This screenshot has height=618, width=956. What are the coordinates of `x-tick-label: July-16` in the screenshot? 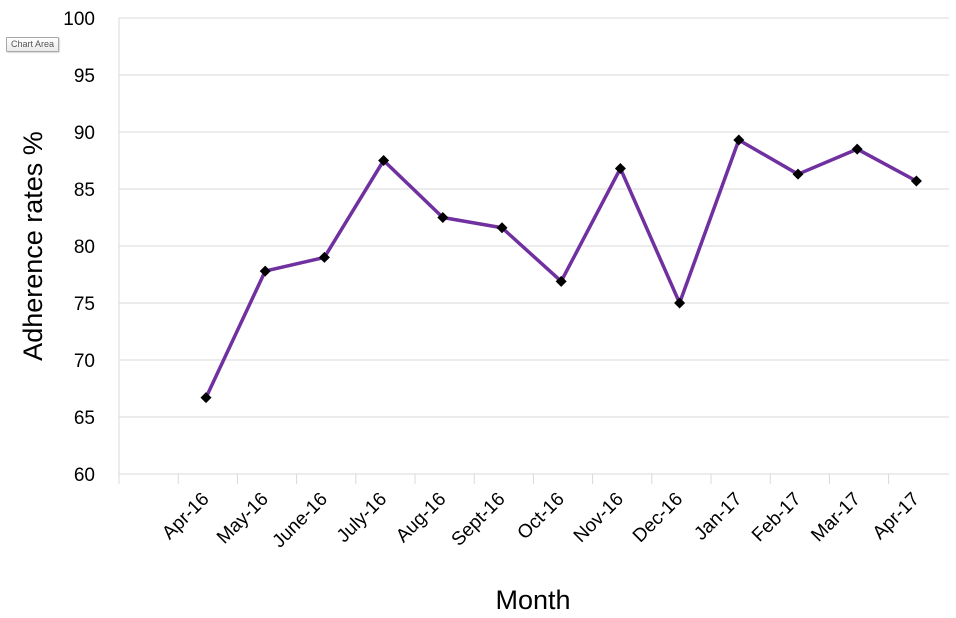 It's located at (362, 518).